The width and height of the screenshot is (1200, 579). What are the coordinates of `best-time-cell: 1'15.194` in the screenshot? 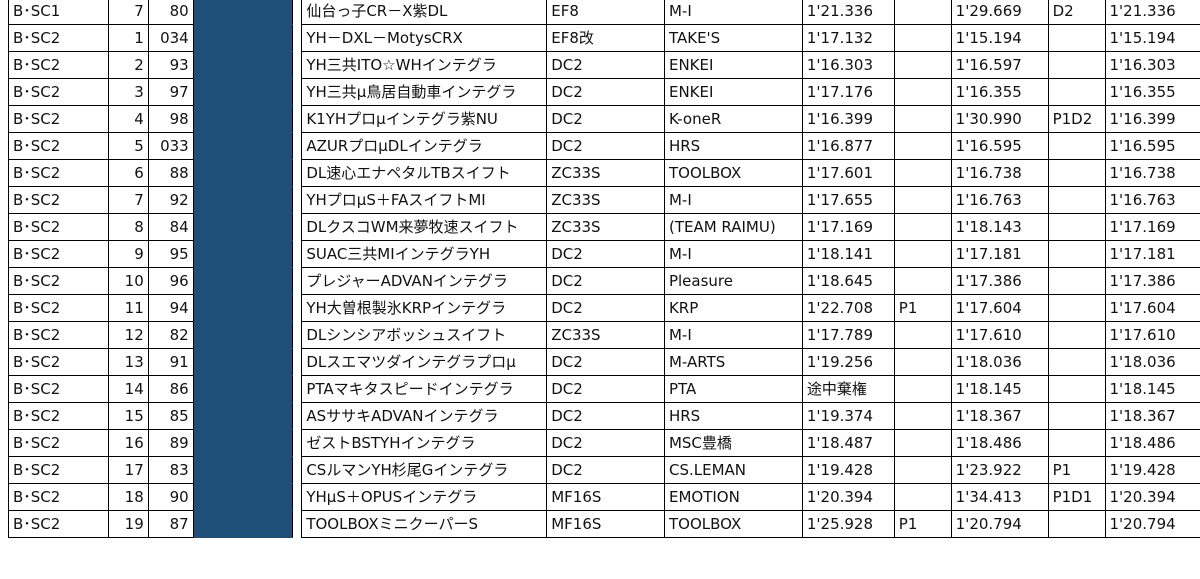 It's located at (1152, 38).